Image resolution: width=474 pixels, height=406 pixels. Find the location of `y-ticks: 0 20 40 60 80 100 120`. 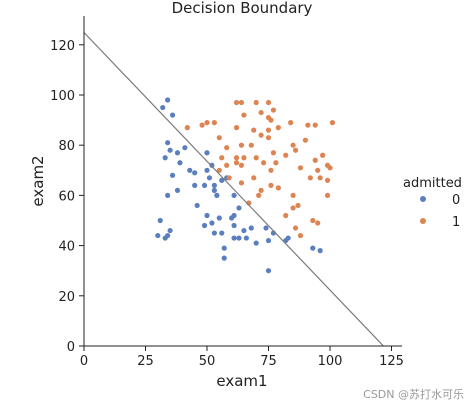

y-ticks: 0 20 40 60 80 100 120 is located at coordinates (67, 197).